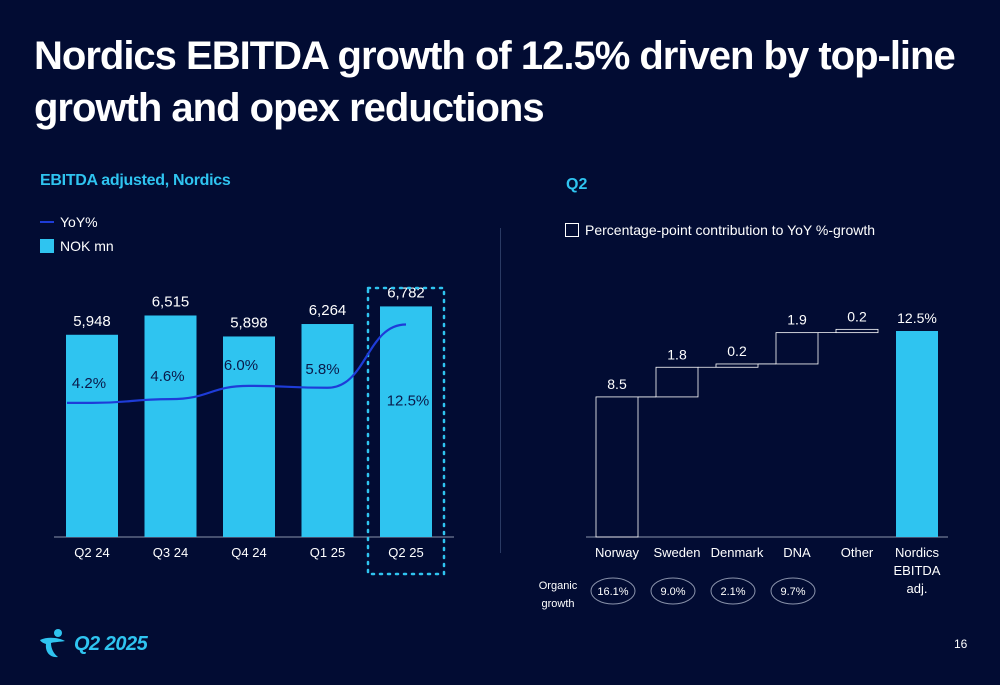  Describe the element at coordinates (322, 369) in the screenshot. I see `yoy-value-label: 5.8%` at that location.